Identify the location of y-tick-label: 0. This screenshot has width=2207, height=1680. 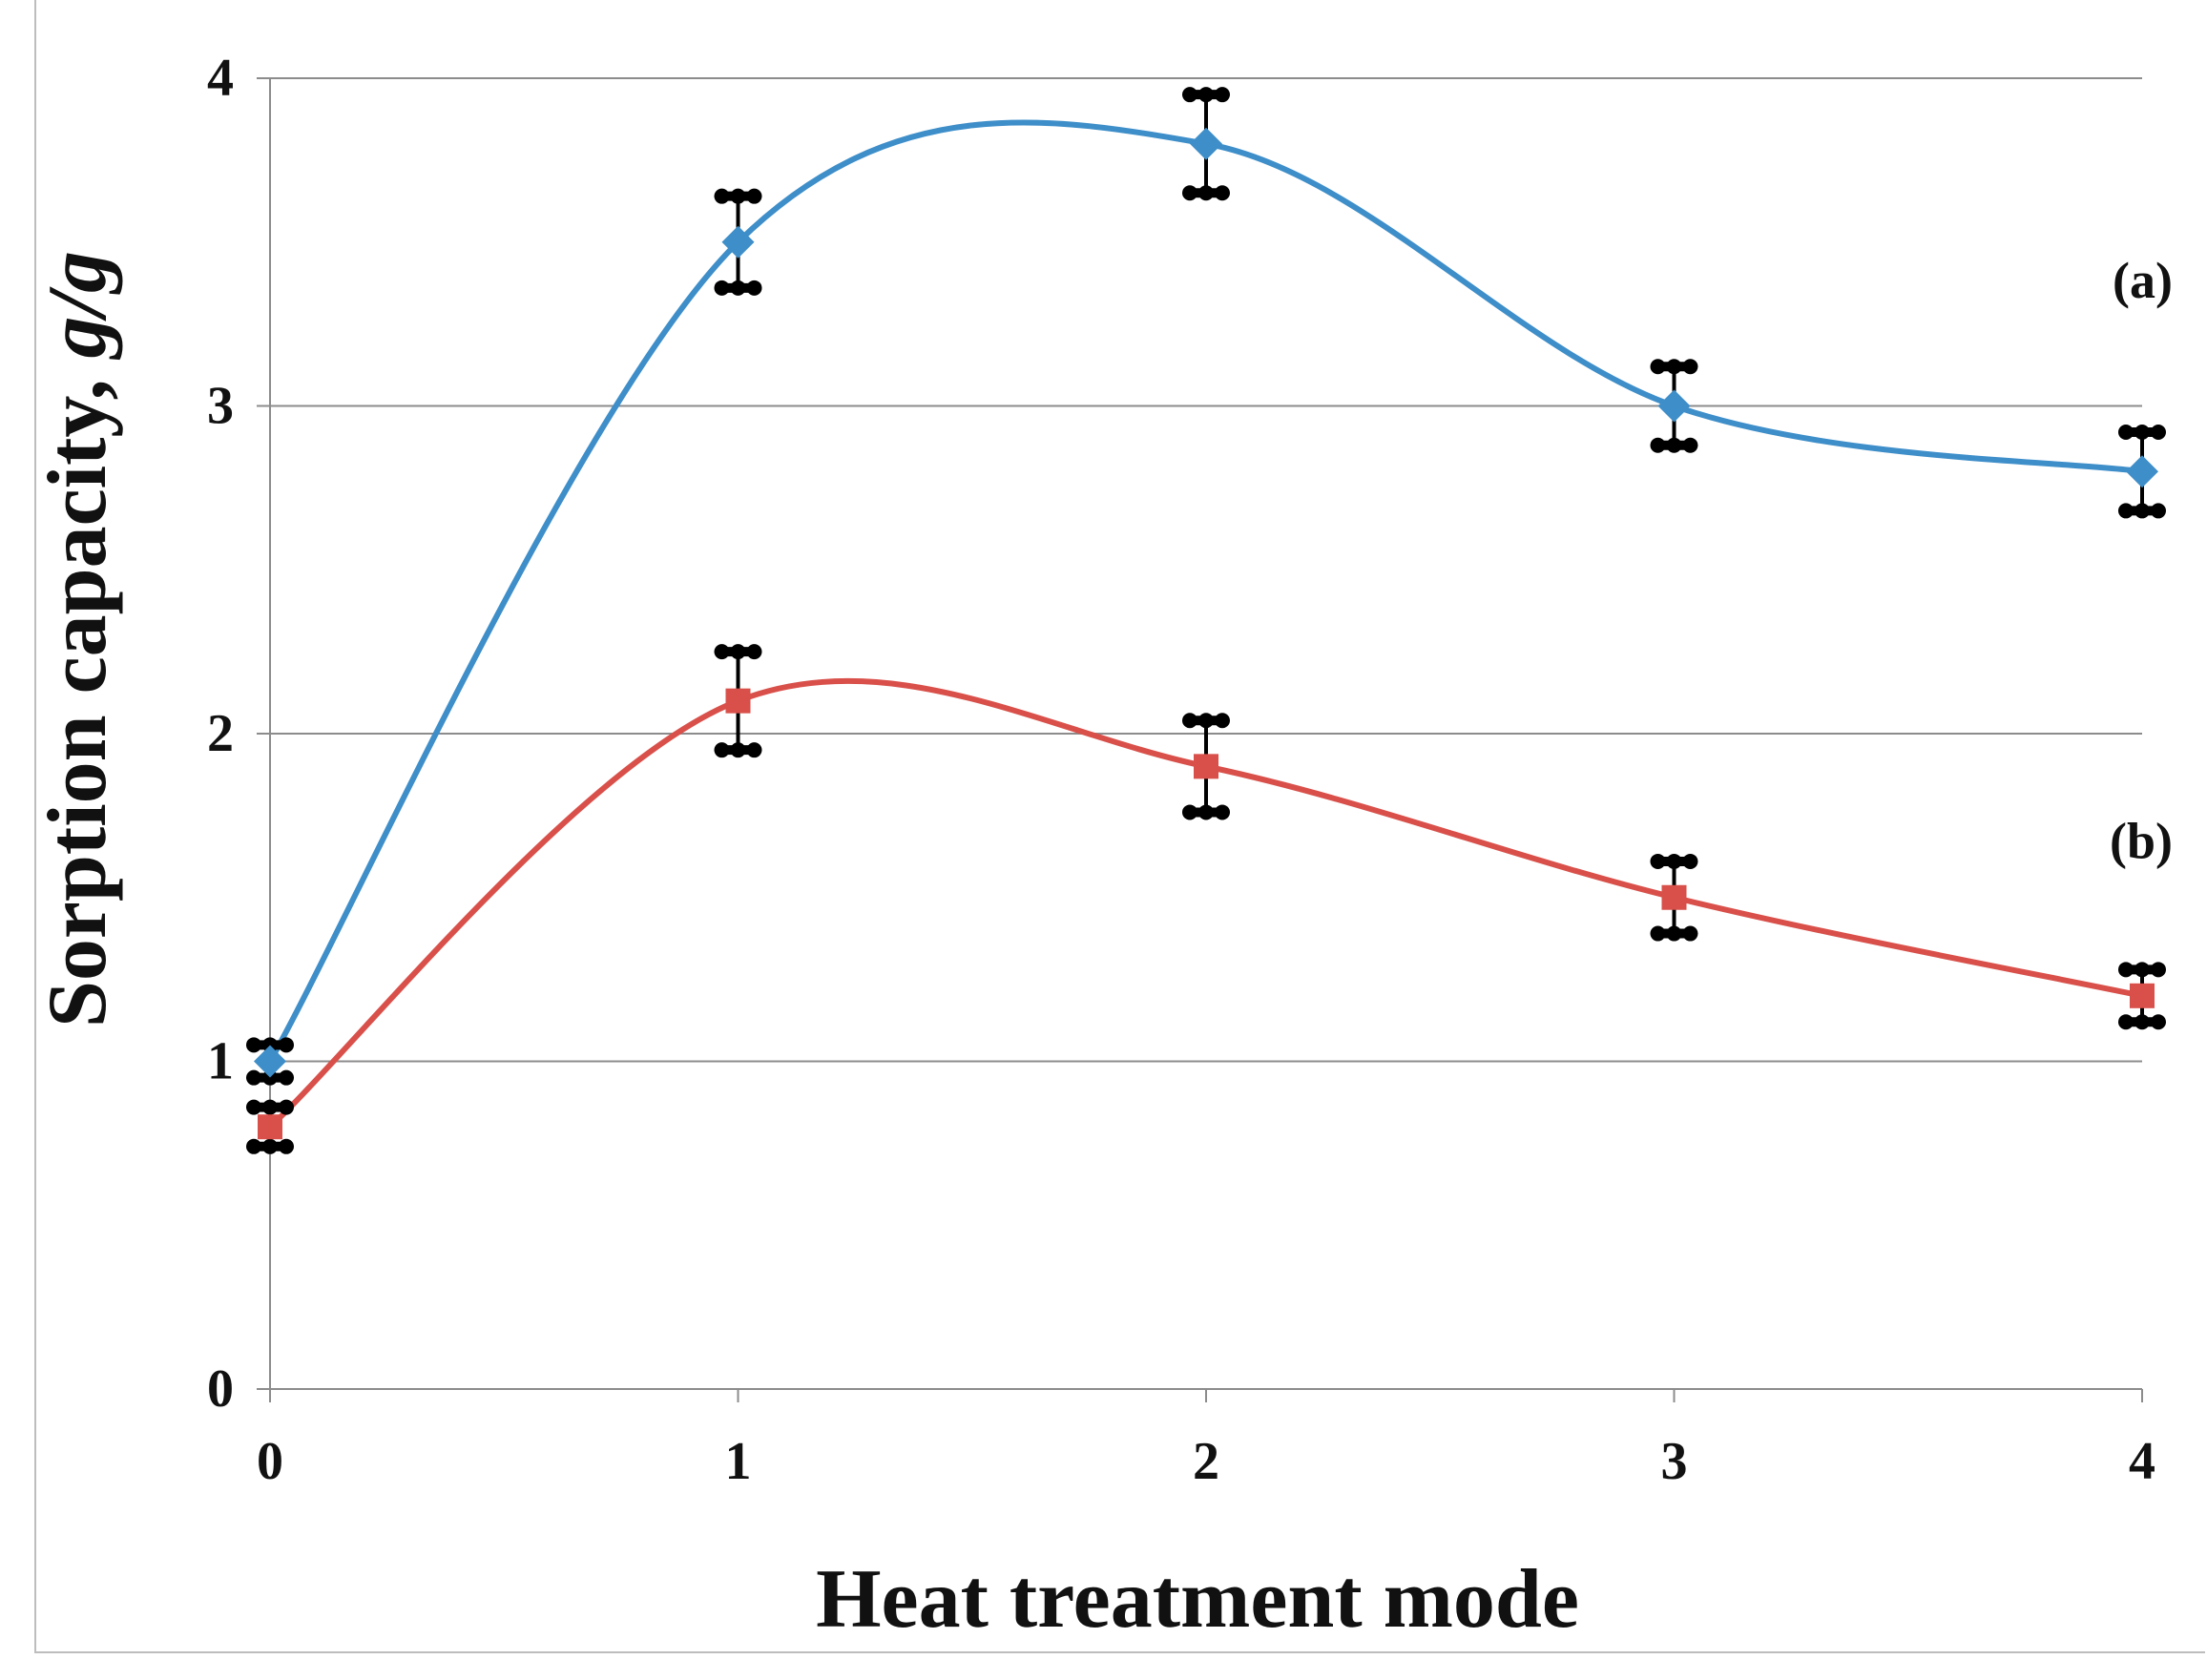
(221, 1389).